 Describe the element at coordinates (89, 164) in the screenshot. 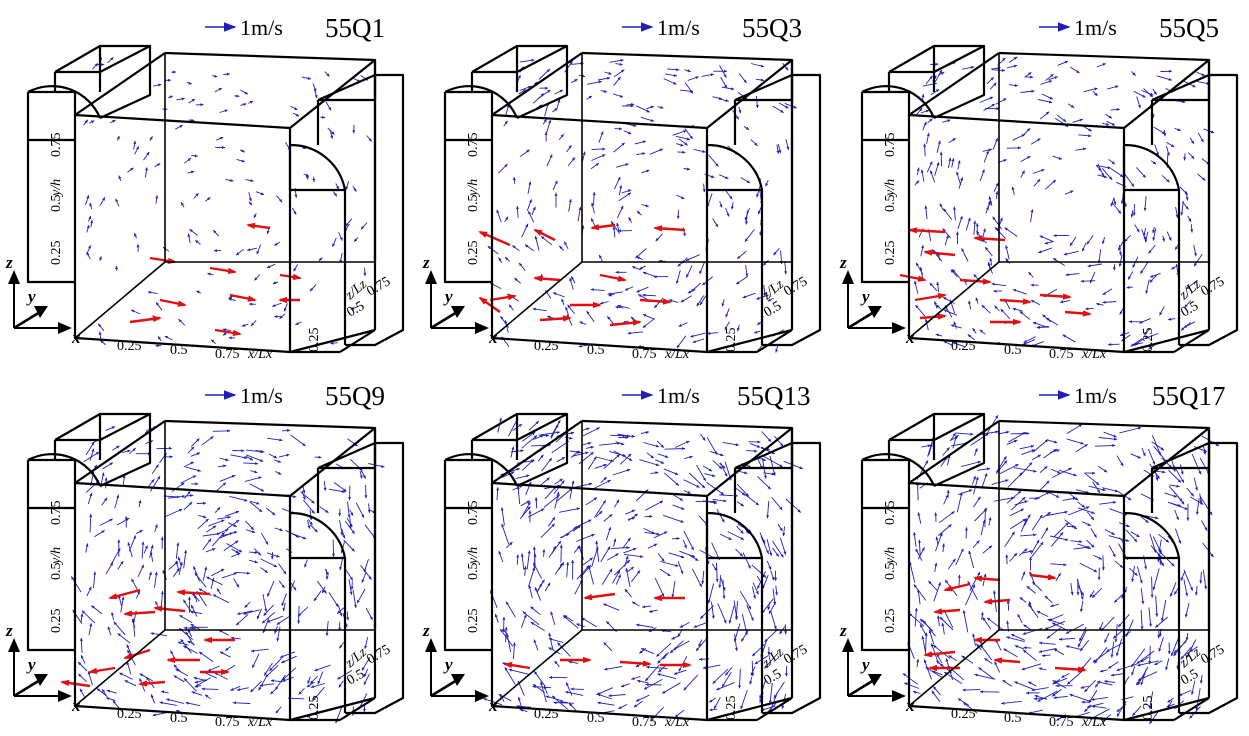

I see `inlet-block` at that location.